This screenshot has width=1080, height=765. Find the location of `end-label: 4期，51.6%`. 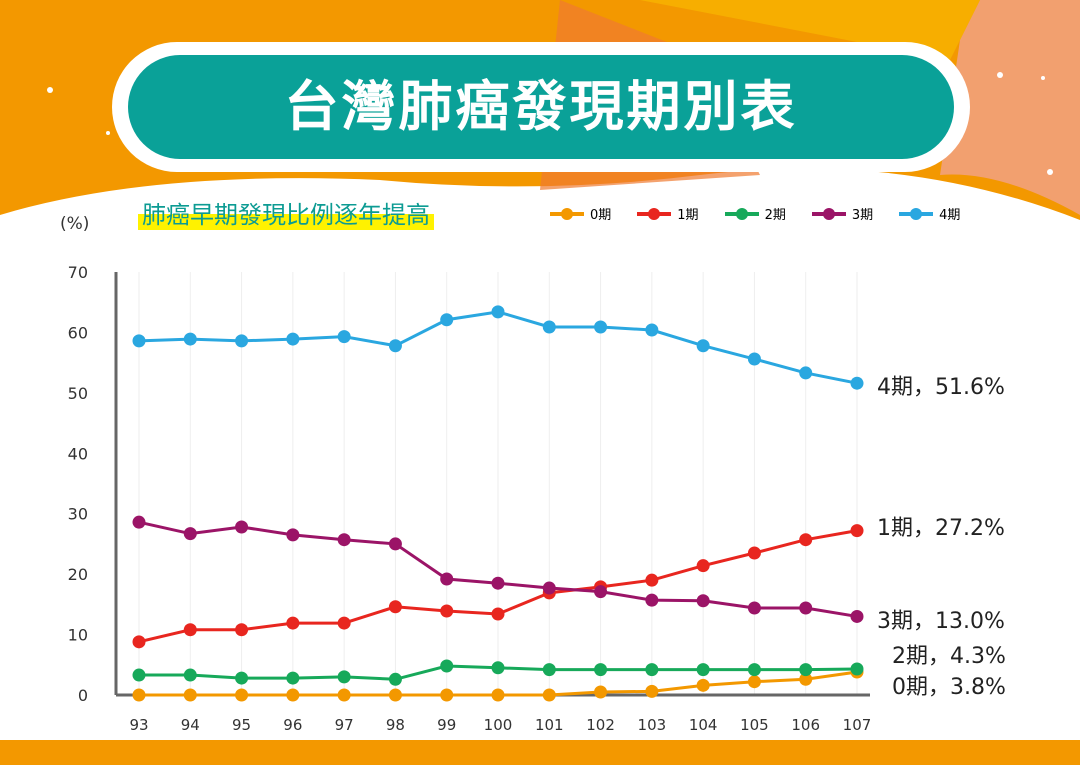

end-label: 4期，51.6% is located at coordinates (941, 387).